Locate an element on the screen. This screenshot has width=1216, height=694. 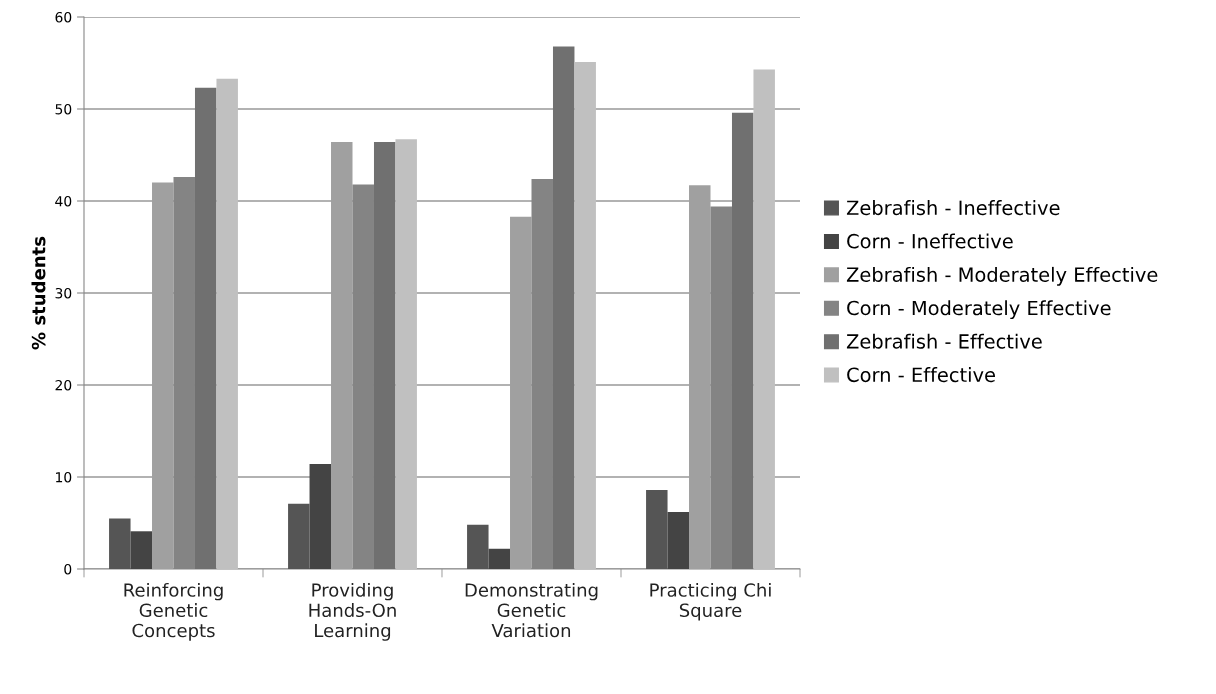
legend-label: Zebrafish - Effective is located at coordinates (944, 341).